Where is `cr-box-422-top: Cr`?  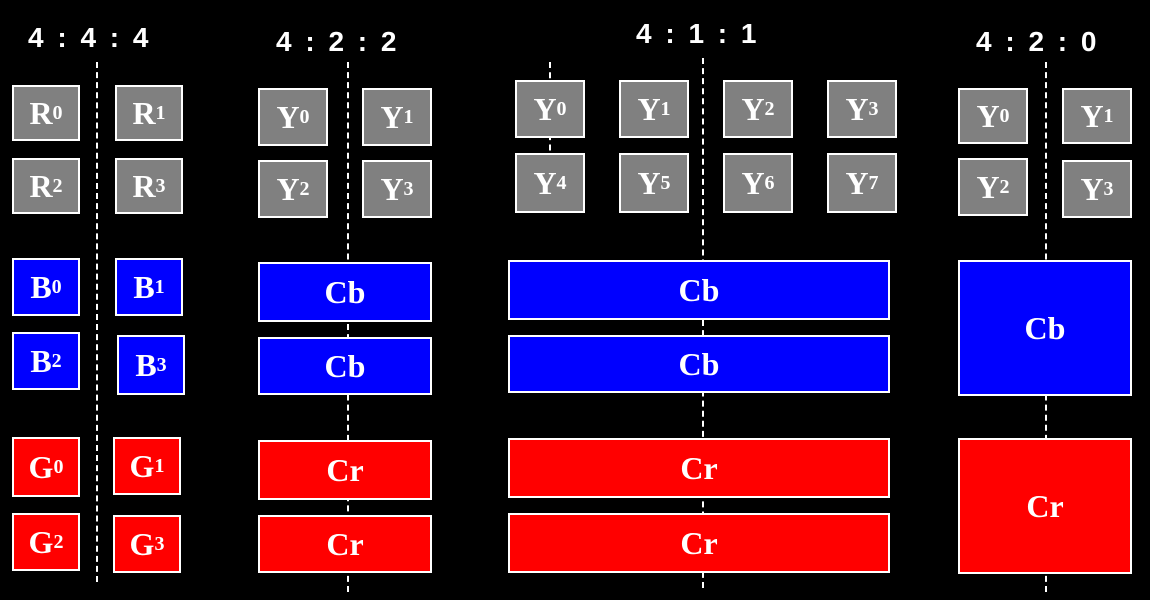
cr-box-422-top: Cr is located at coordinates (345, 470).